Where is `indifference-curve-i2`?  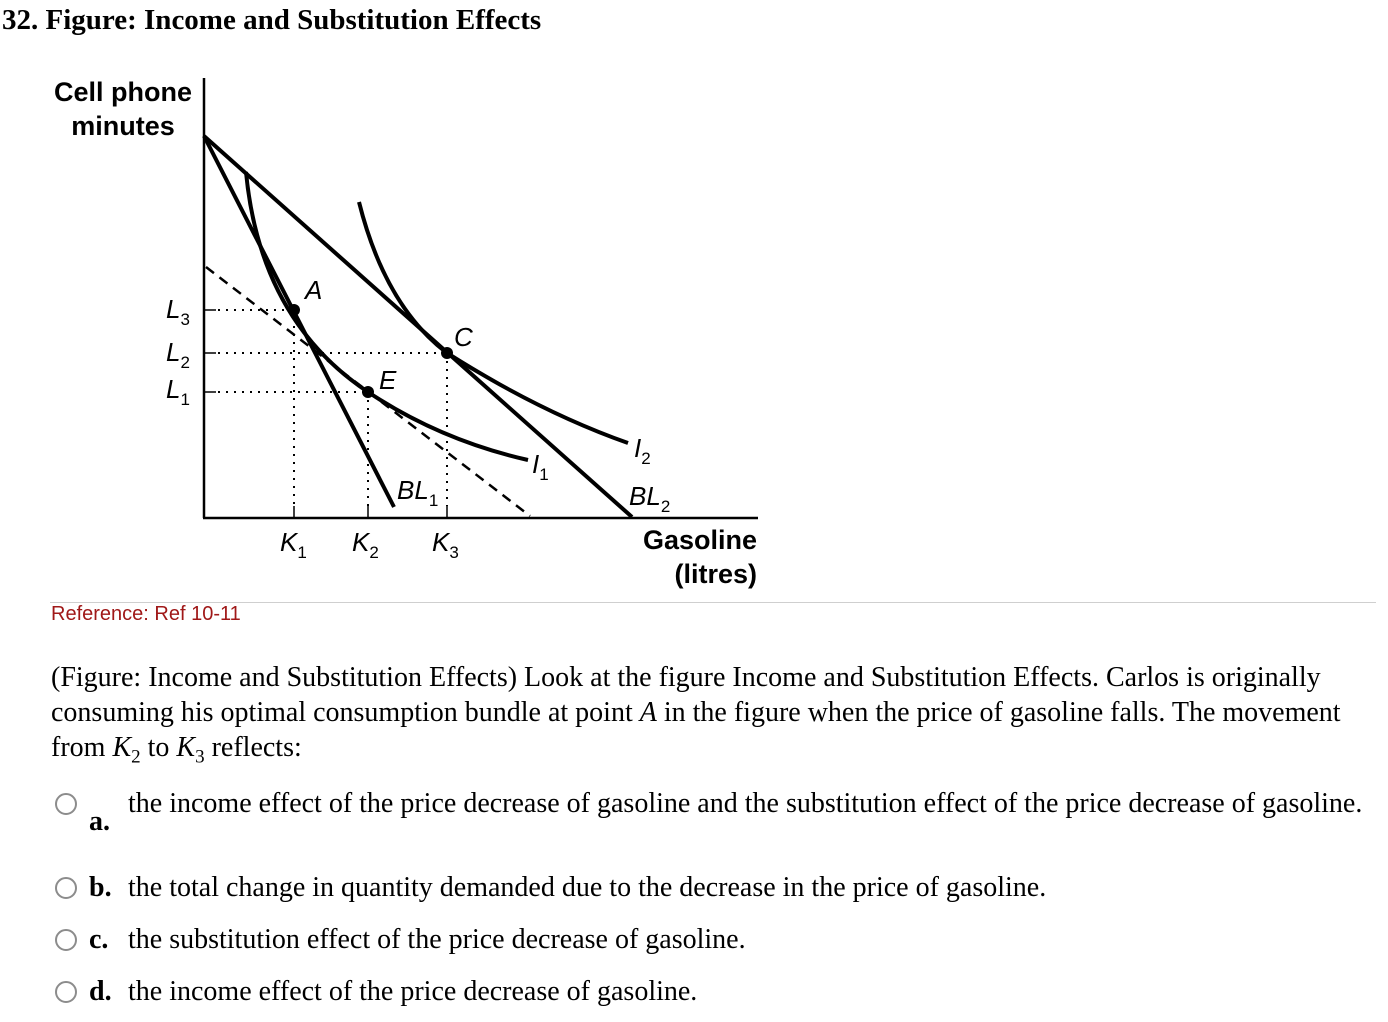 indifference-curve-i2 is located at coordinates (493, 323).